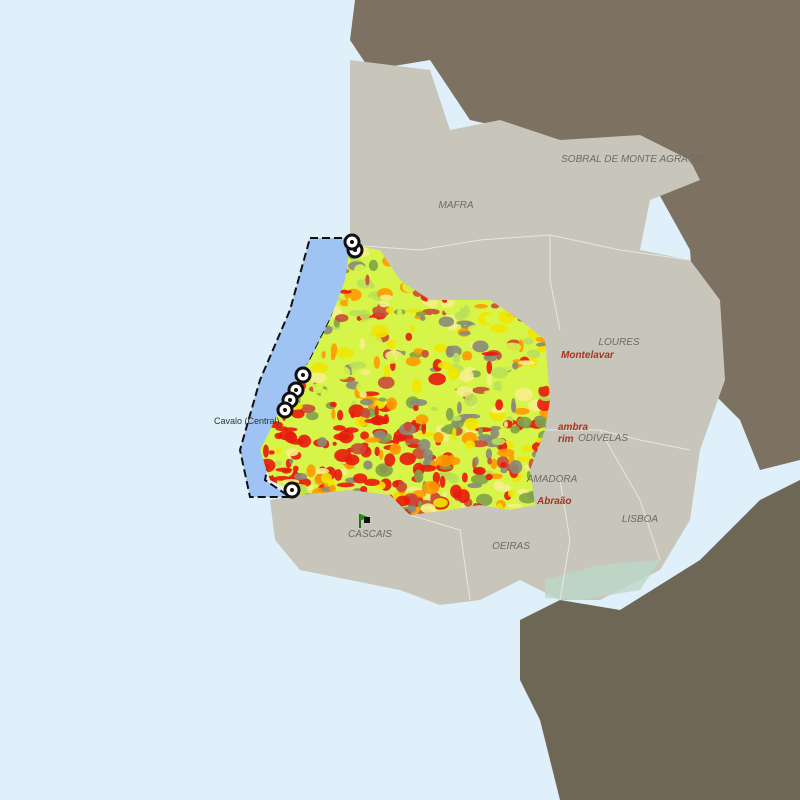 The width and height of the screenshot is (800, 800). Describe the element at coordinates (632, 159) in the screenshot. I see `municipality-label: SOBRAL DE MONTE AGRAÇO` at that location.